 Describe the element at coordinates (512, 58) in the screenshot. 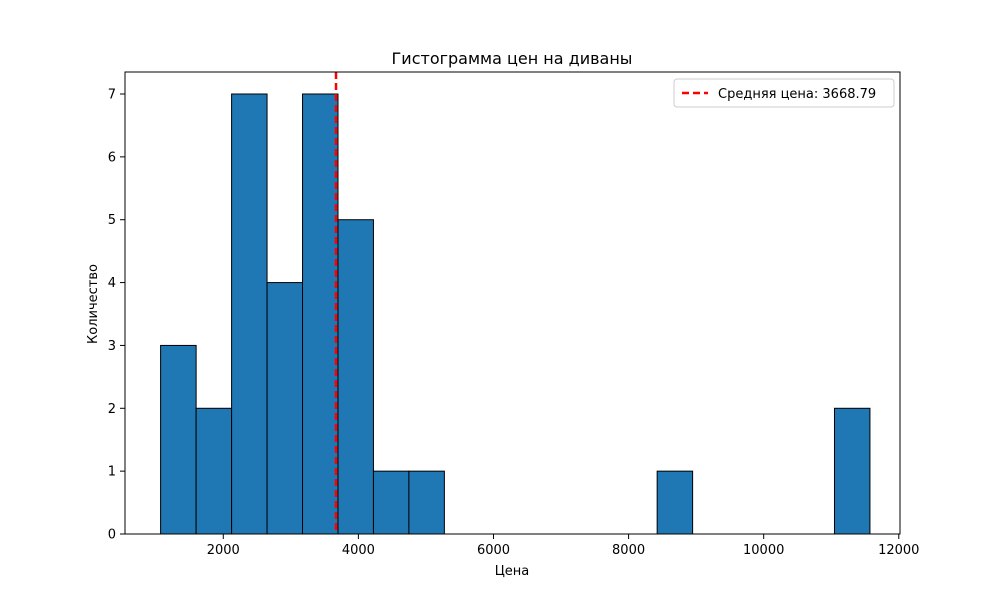

I see `chart-title: Гистограмма цен на диваны` at that location.